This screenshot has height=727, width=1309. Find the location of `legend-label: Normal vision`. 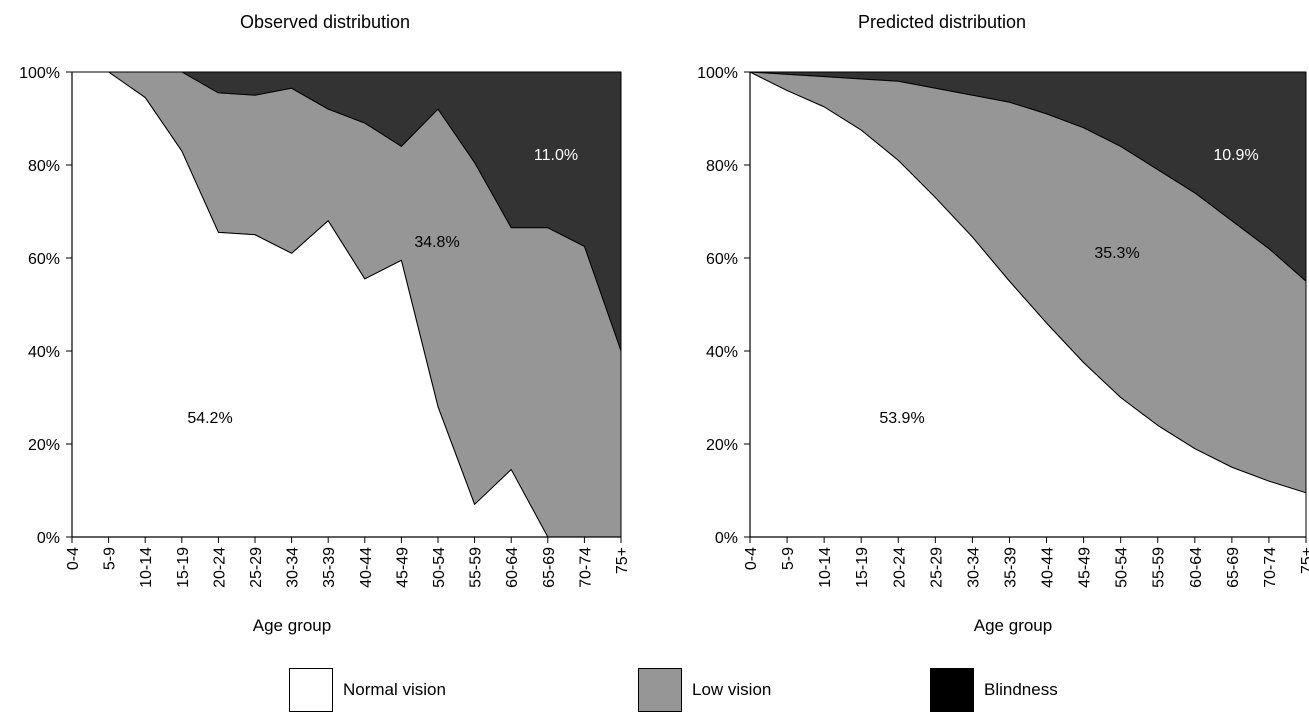

legend-label: Normal vision is located at coordinates (394, 689).